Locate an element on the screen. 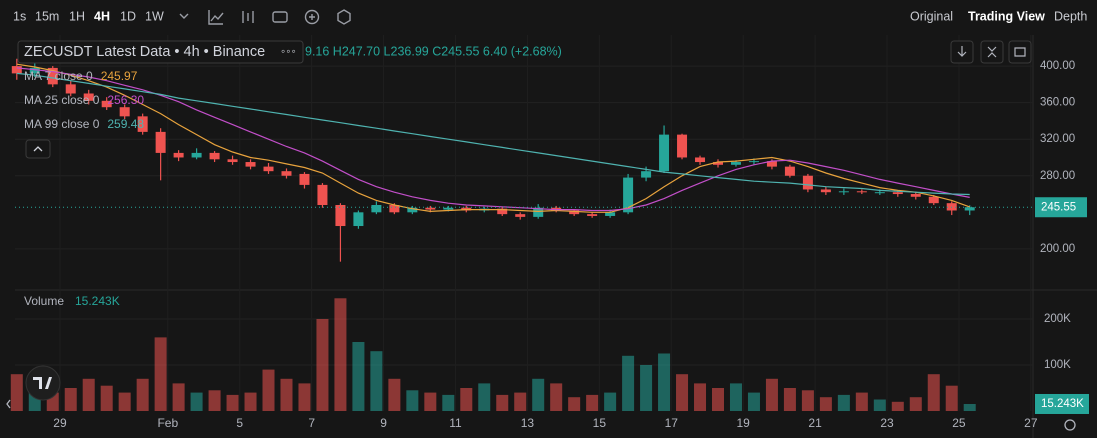 This screenshot has height=438, width=1097. x-tick-label: 21 is located at coordinates (815, 423).